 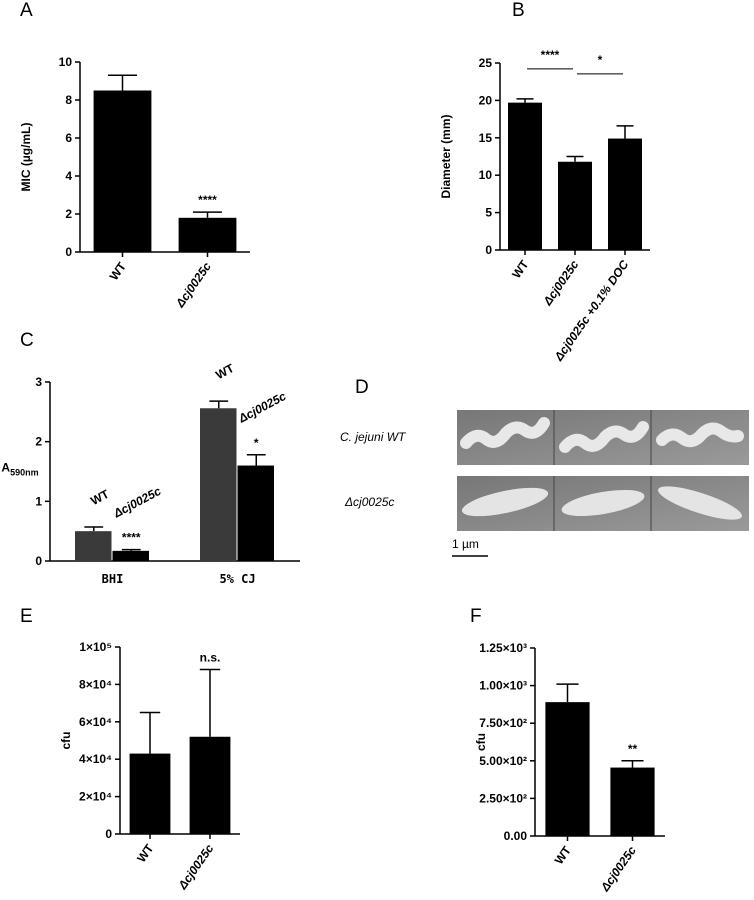 What do you see at coordinates (26, 10) in the screenshot?
I see `panel-letter: A` at bounding box center [26, 10].